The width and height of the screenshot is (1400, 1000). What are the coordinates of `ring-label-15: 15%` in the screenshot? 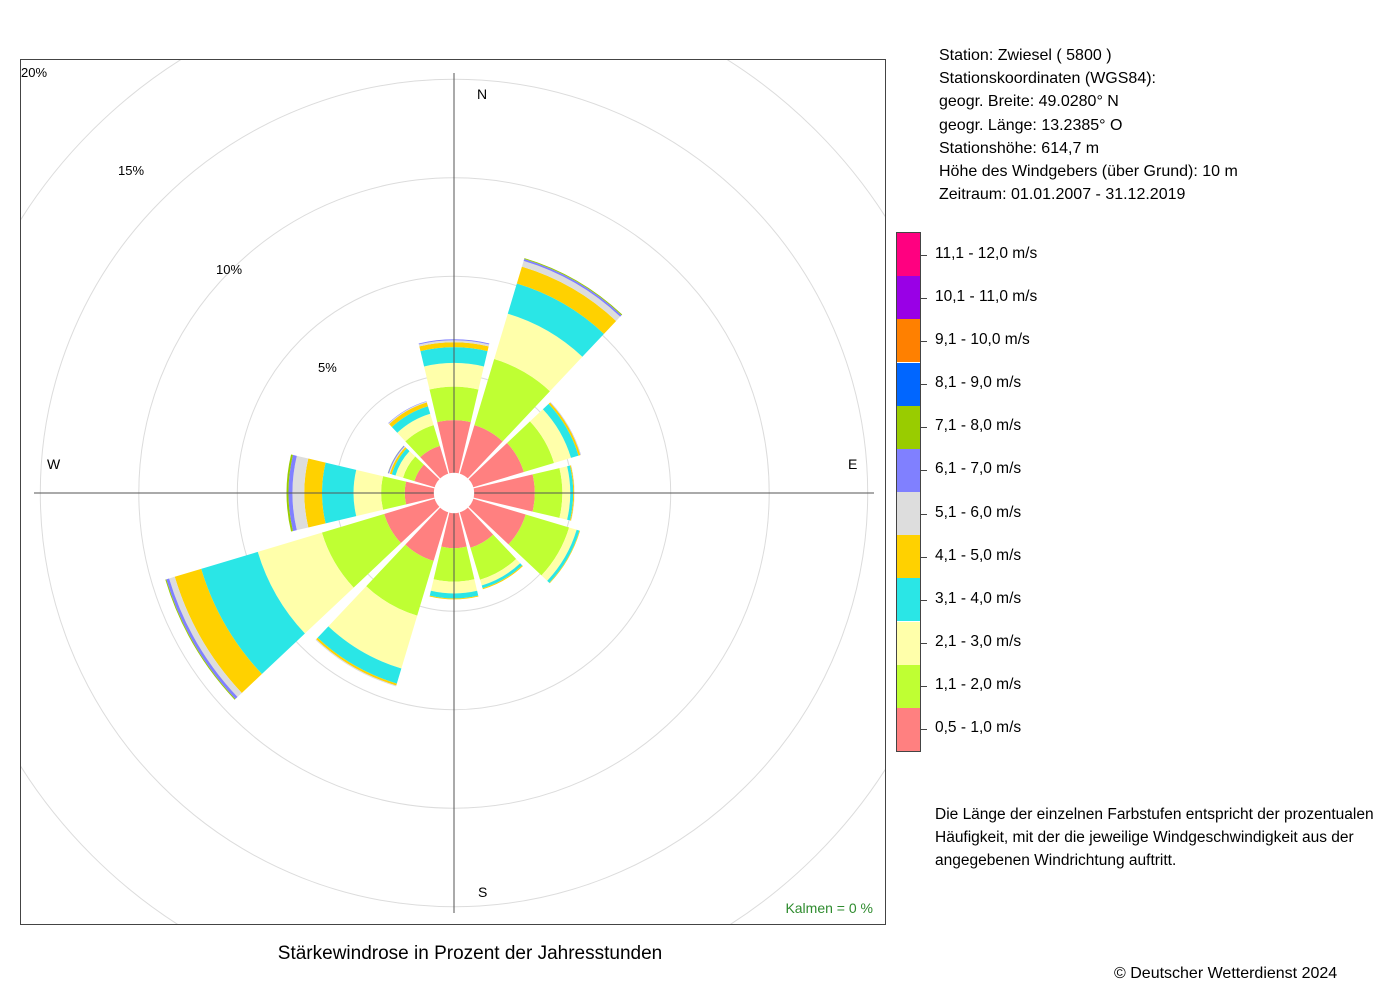 It's located at (131, 170).